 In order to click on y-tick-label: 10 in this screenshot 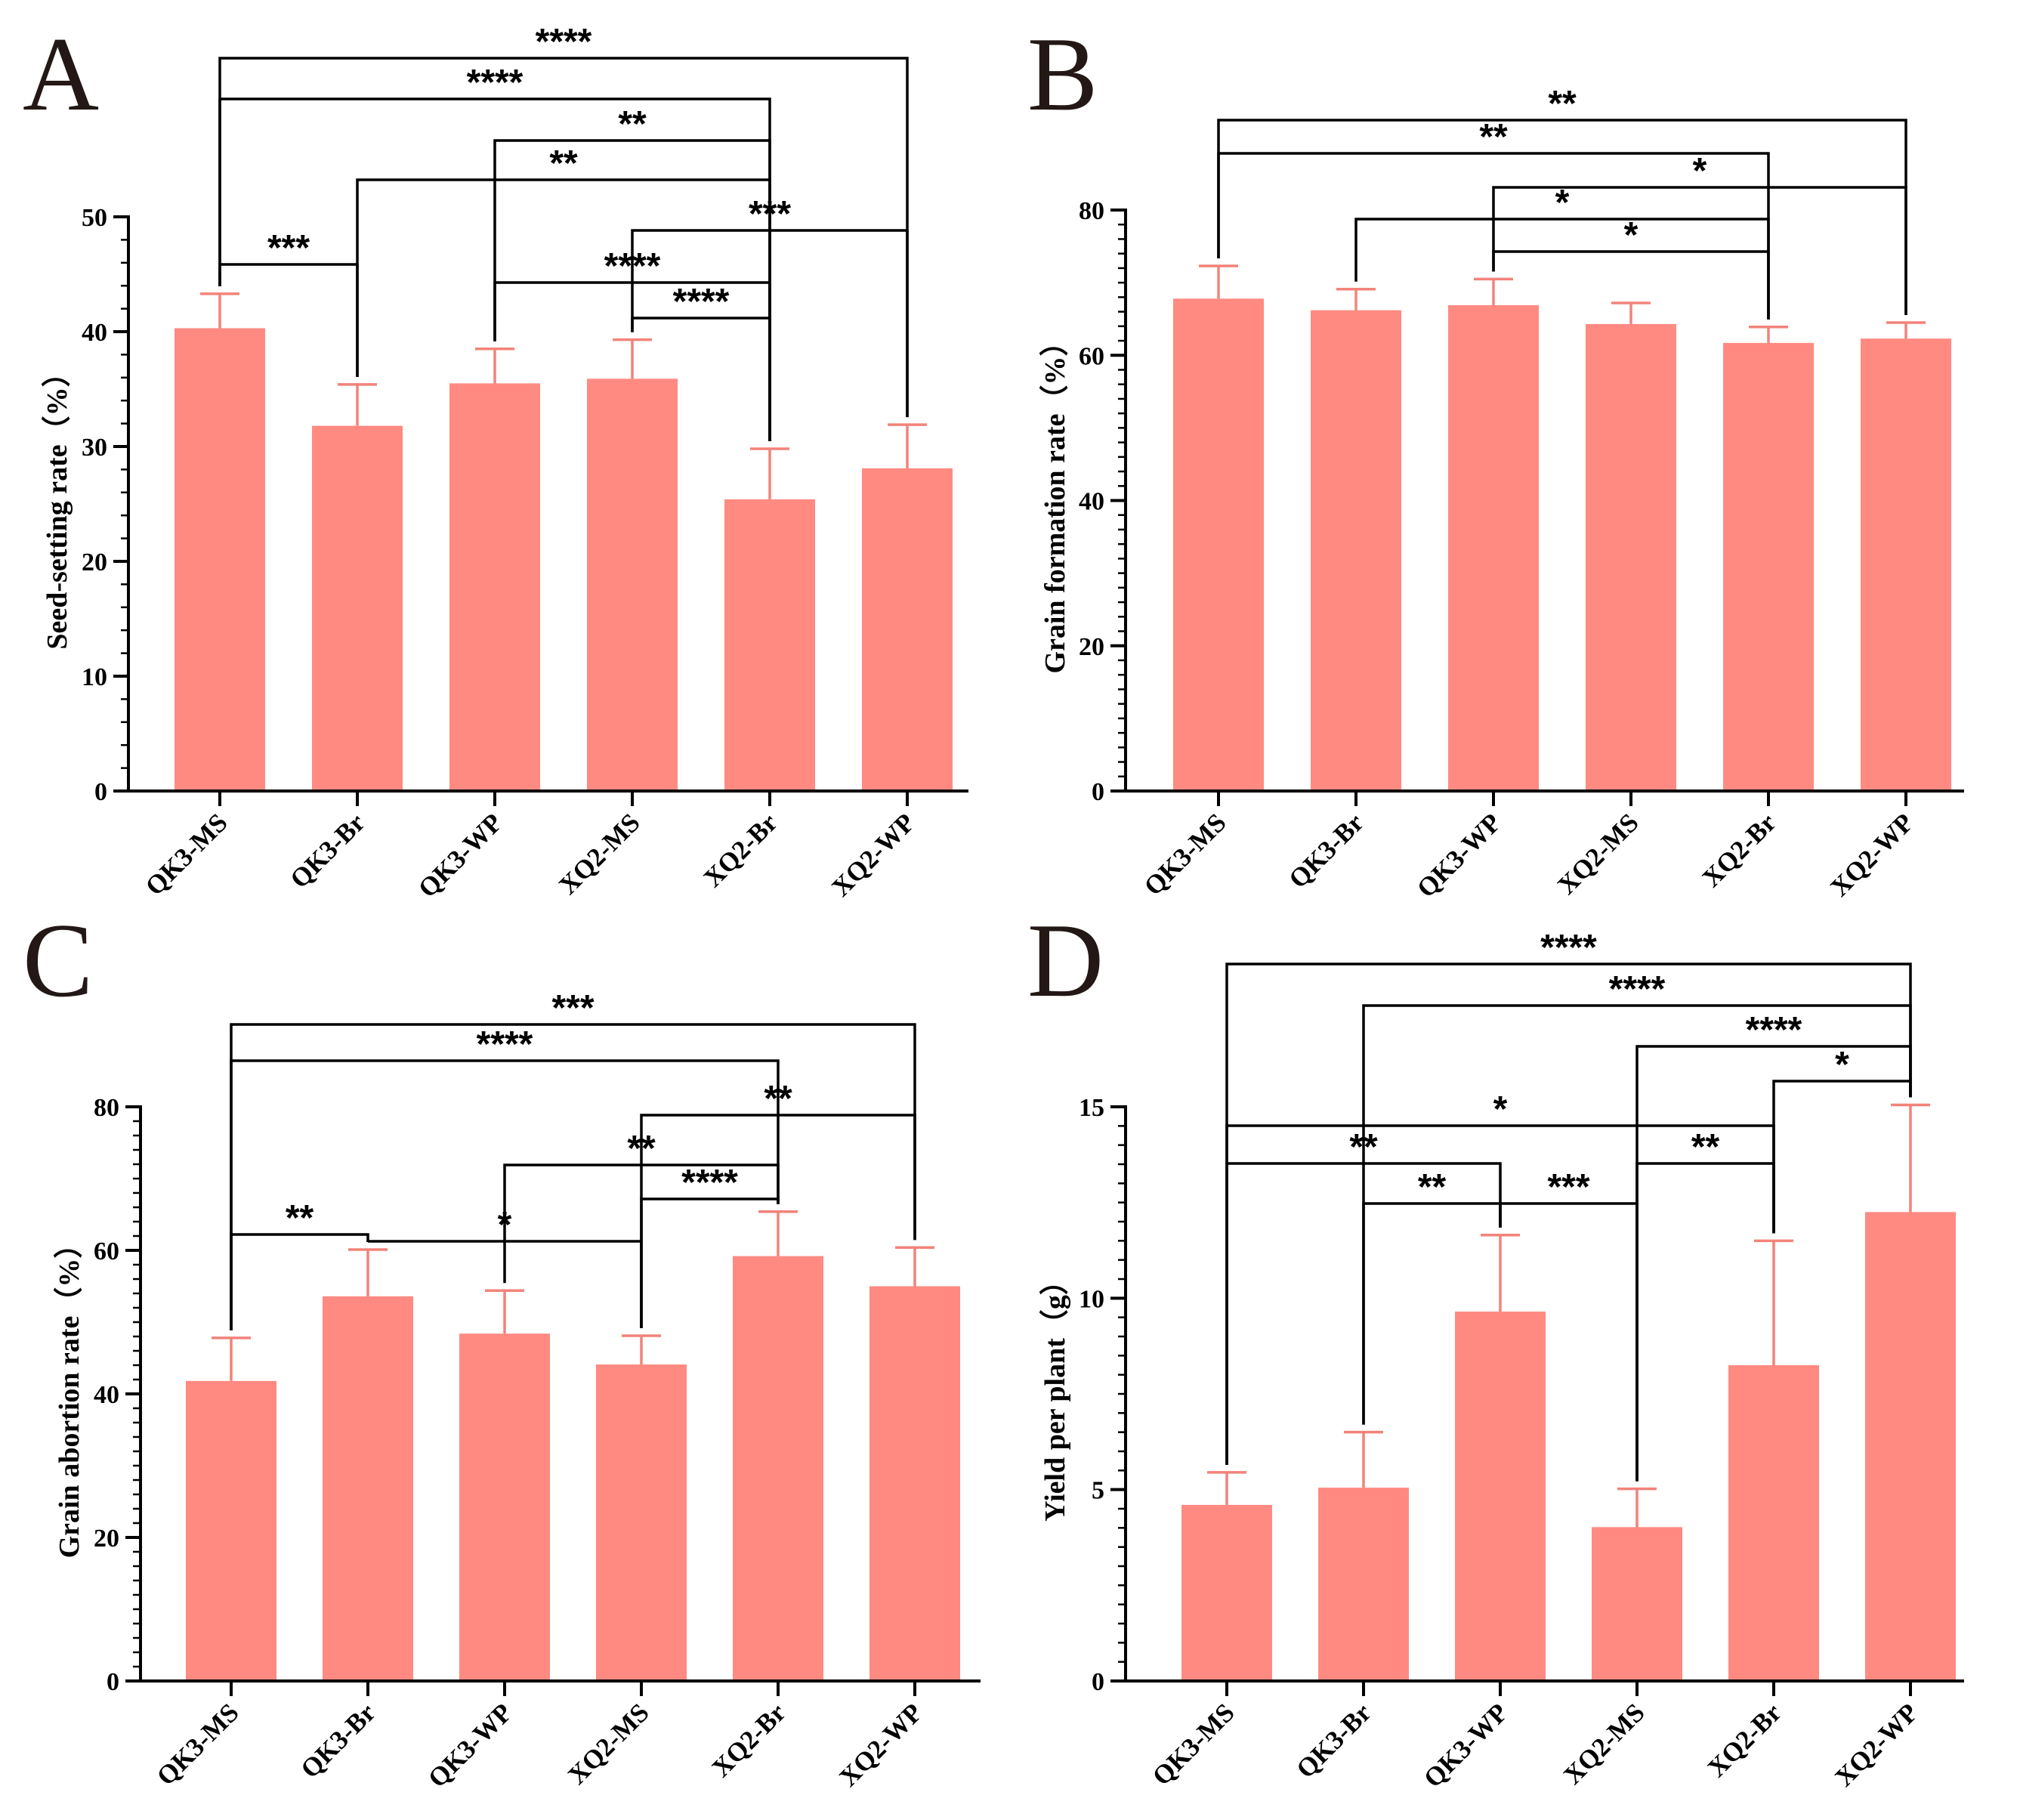, I will do `click(1091, 1299)`.